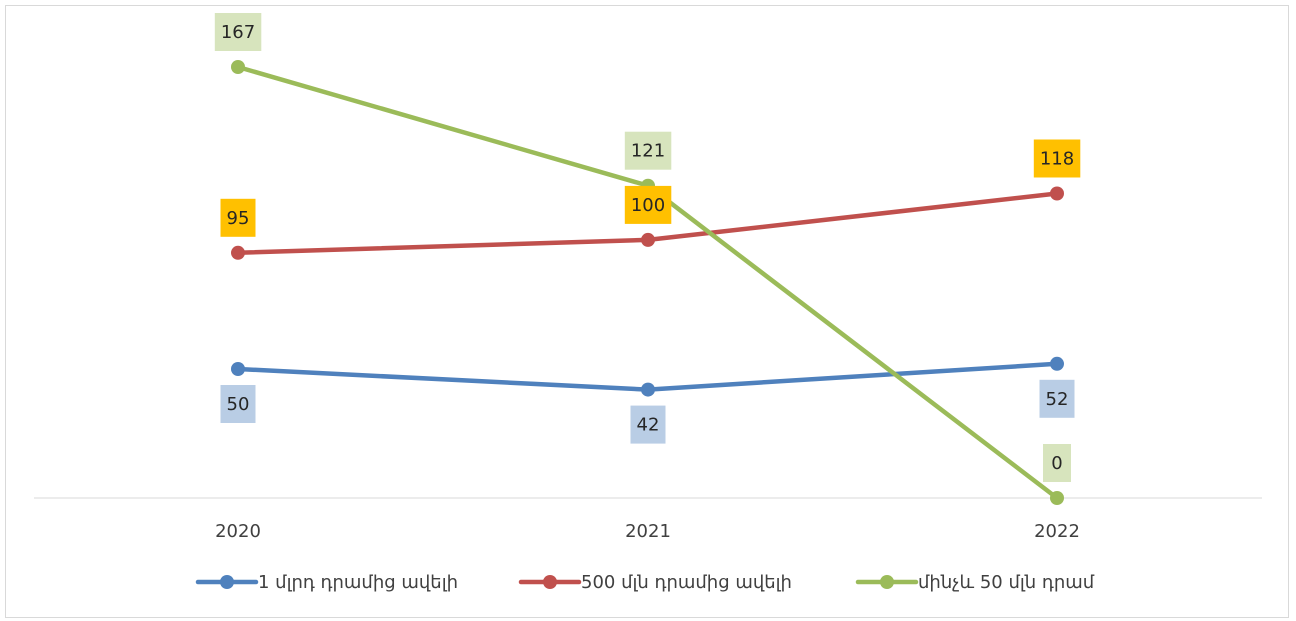  I want to click on data-label: 0, so click(1057, 463).